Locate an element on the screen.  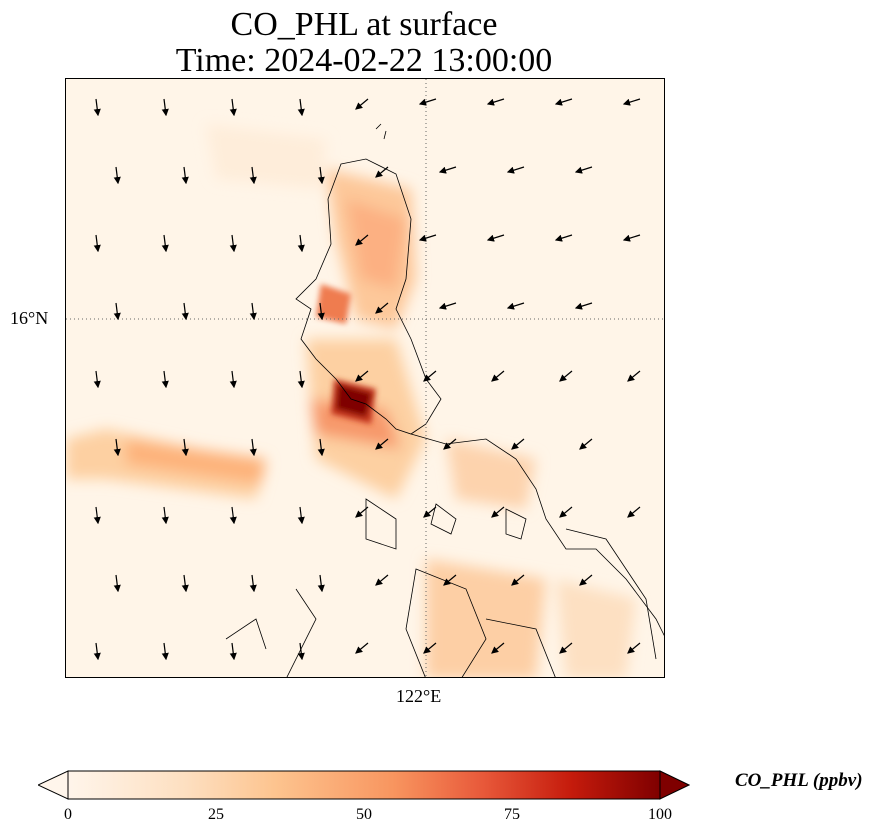
colorbar-extend-min is located at coordinates (53, 785).